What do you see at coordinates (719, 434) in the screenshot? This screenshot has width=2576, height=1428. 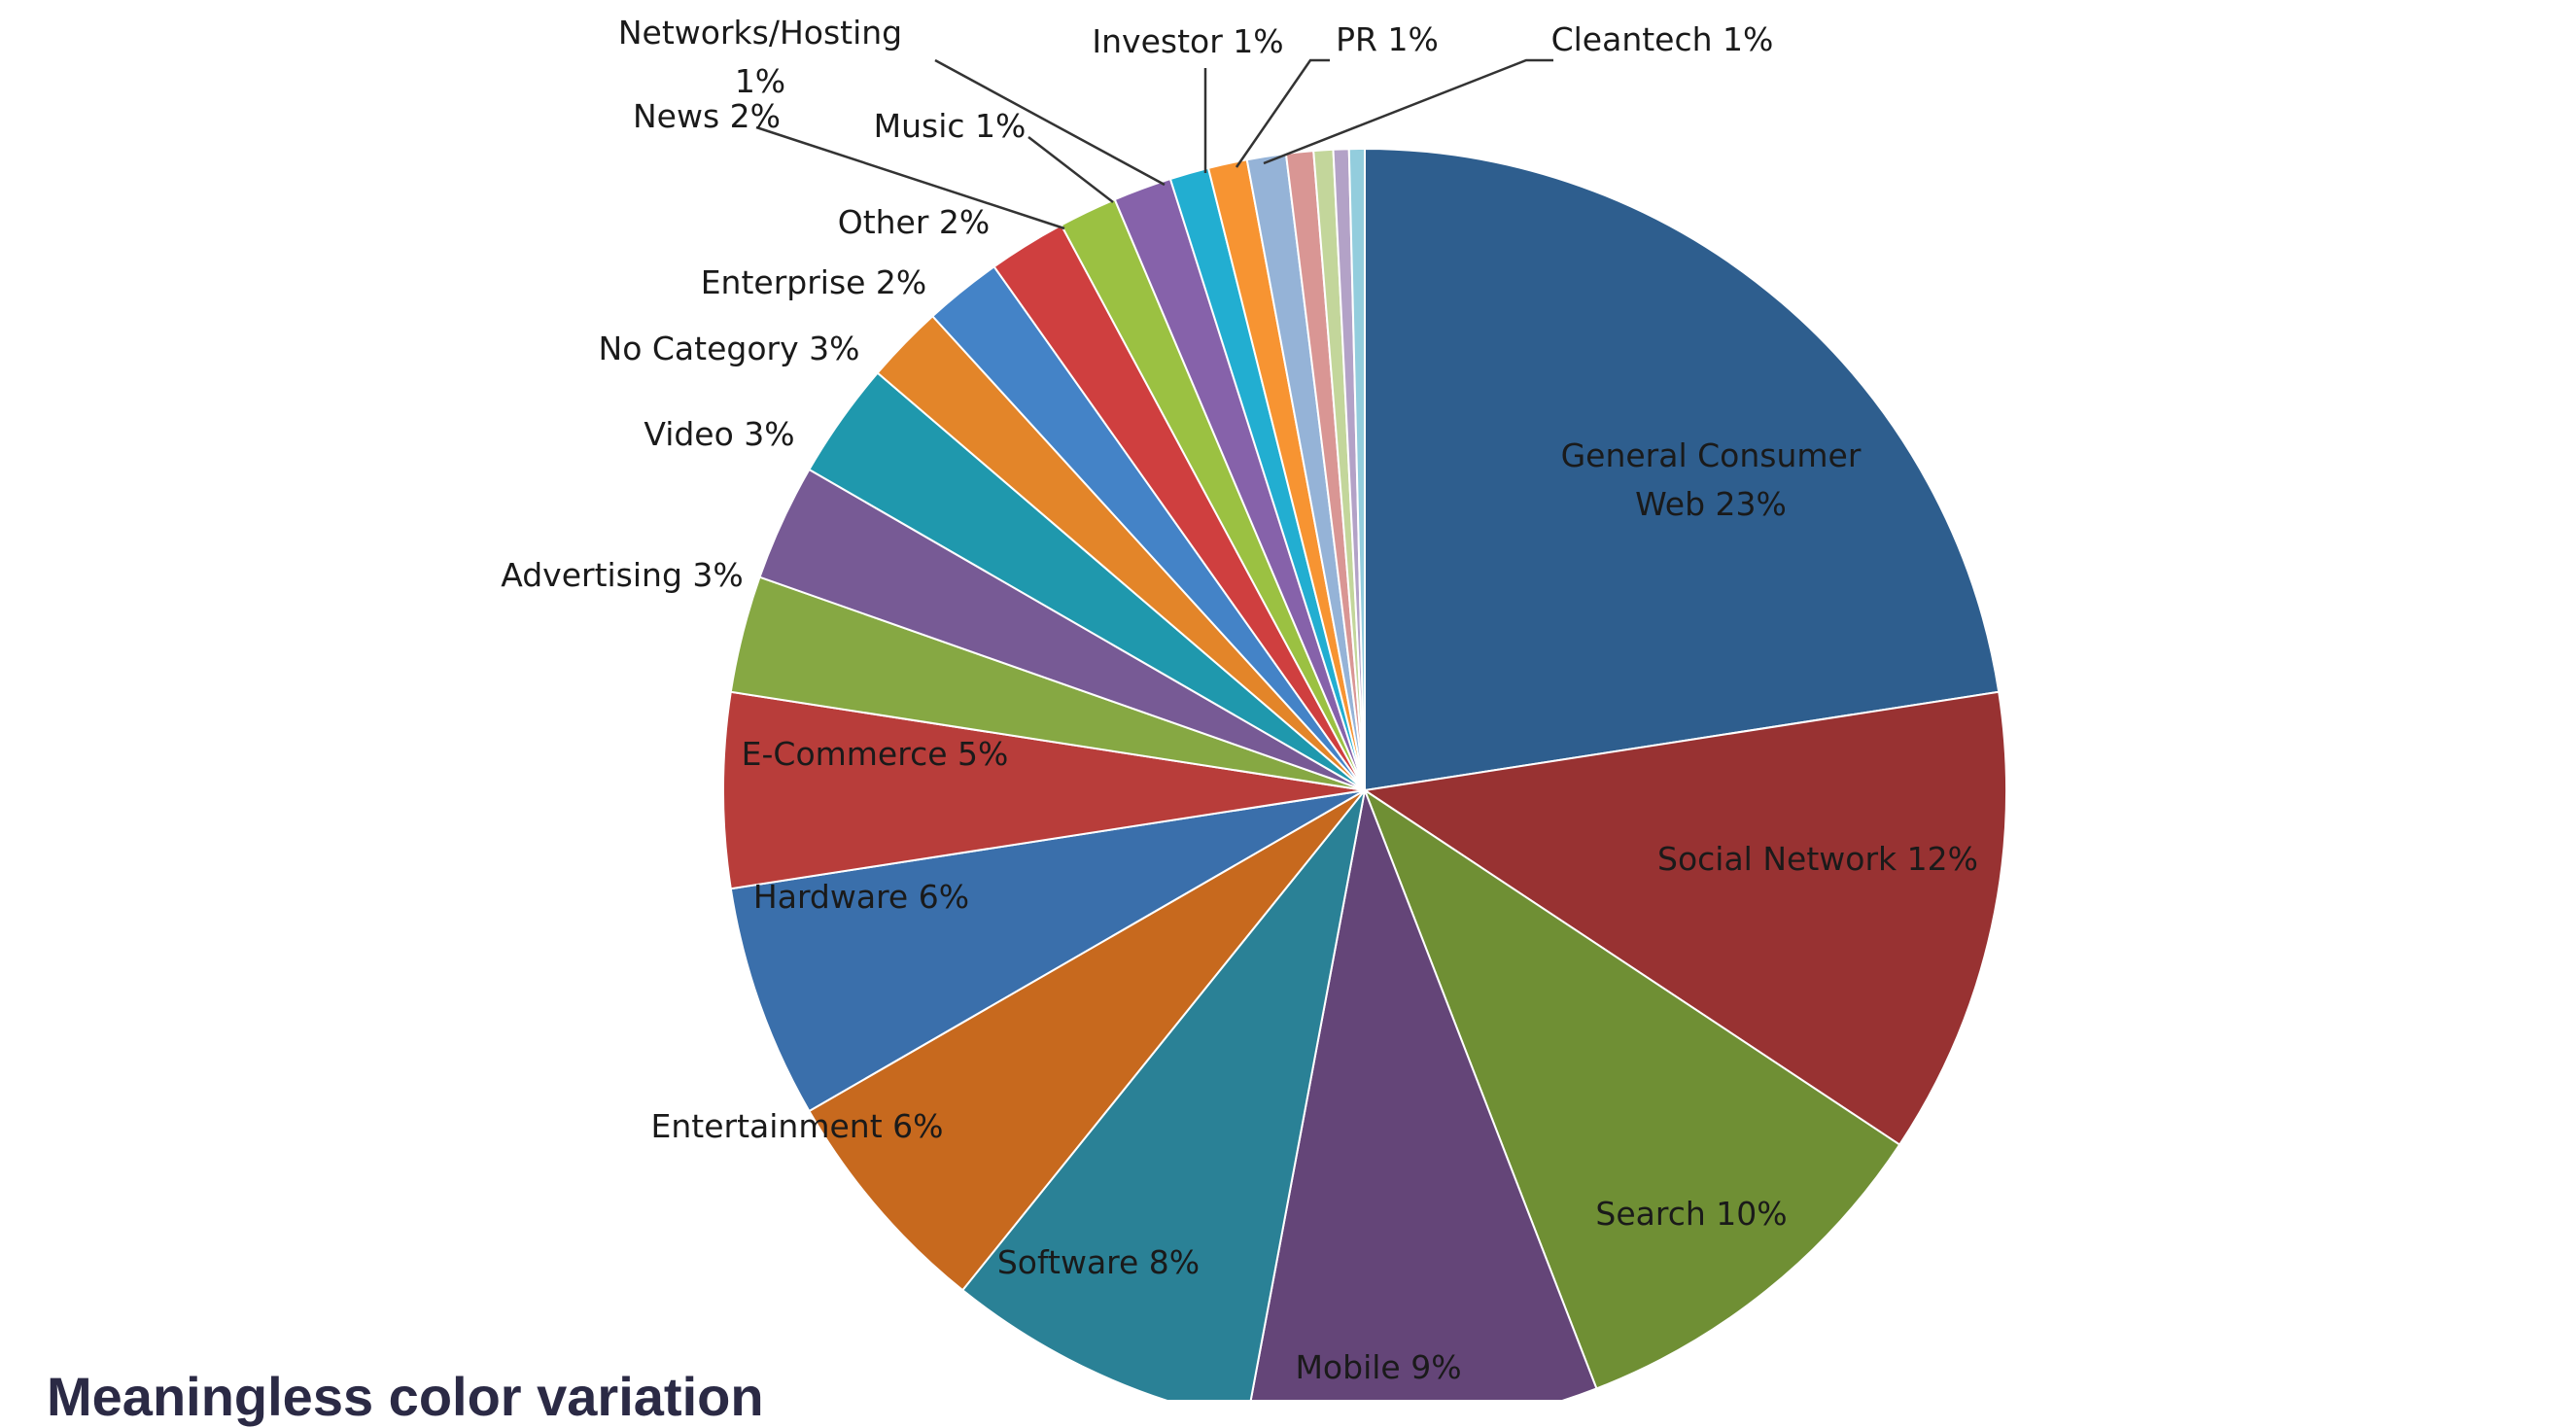 I see `slice-label: Video 3%` at bounding box center [719, 434].